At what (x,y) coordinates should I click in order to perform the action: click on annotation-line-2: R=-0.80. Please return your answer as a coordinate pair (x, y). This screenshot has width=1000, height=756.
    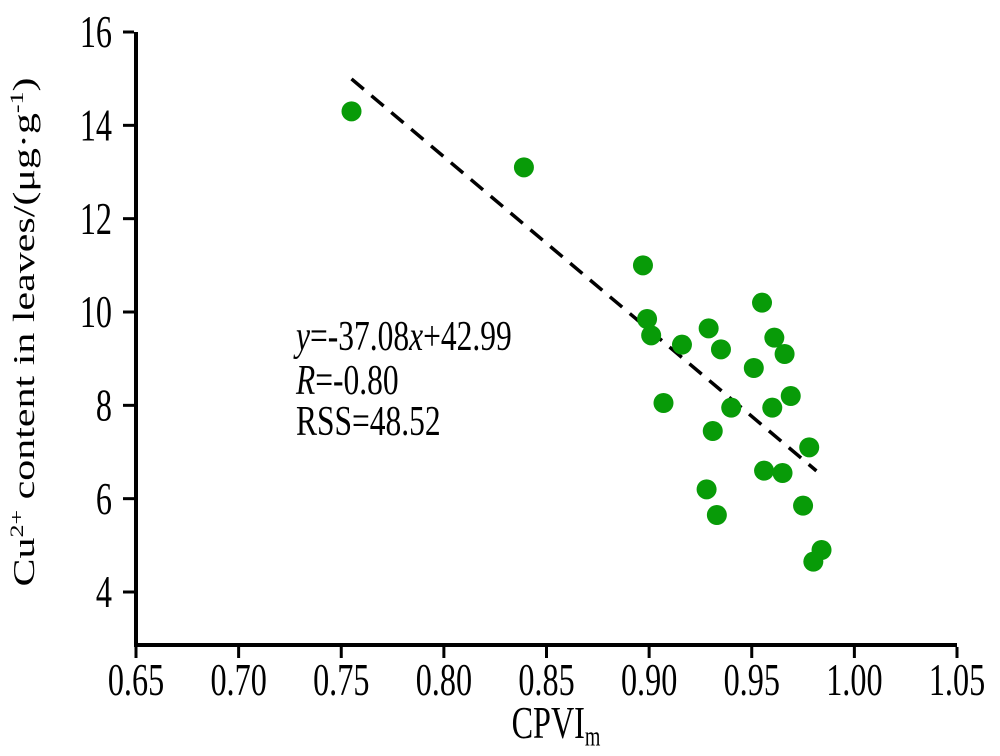
    Looking at the image, I should click on (346, 381).